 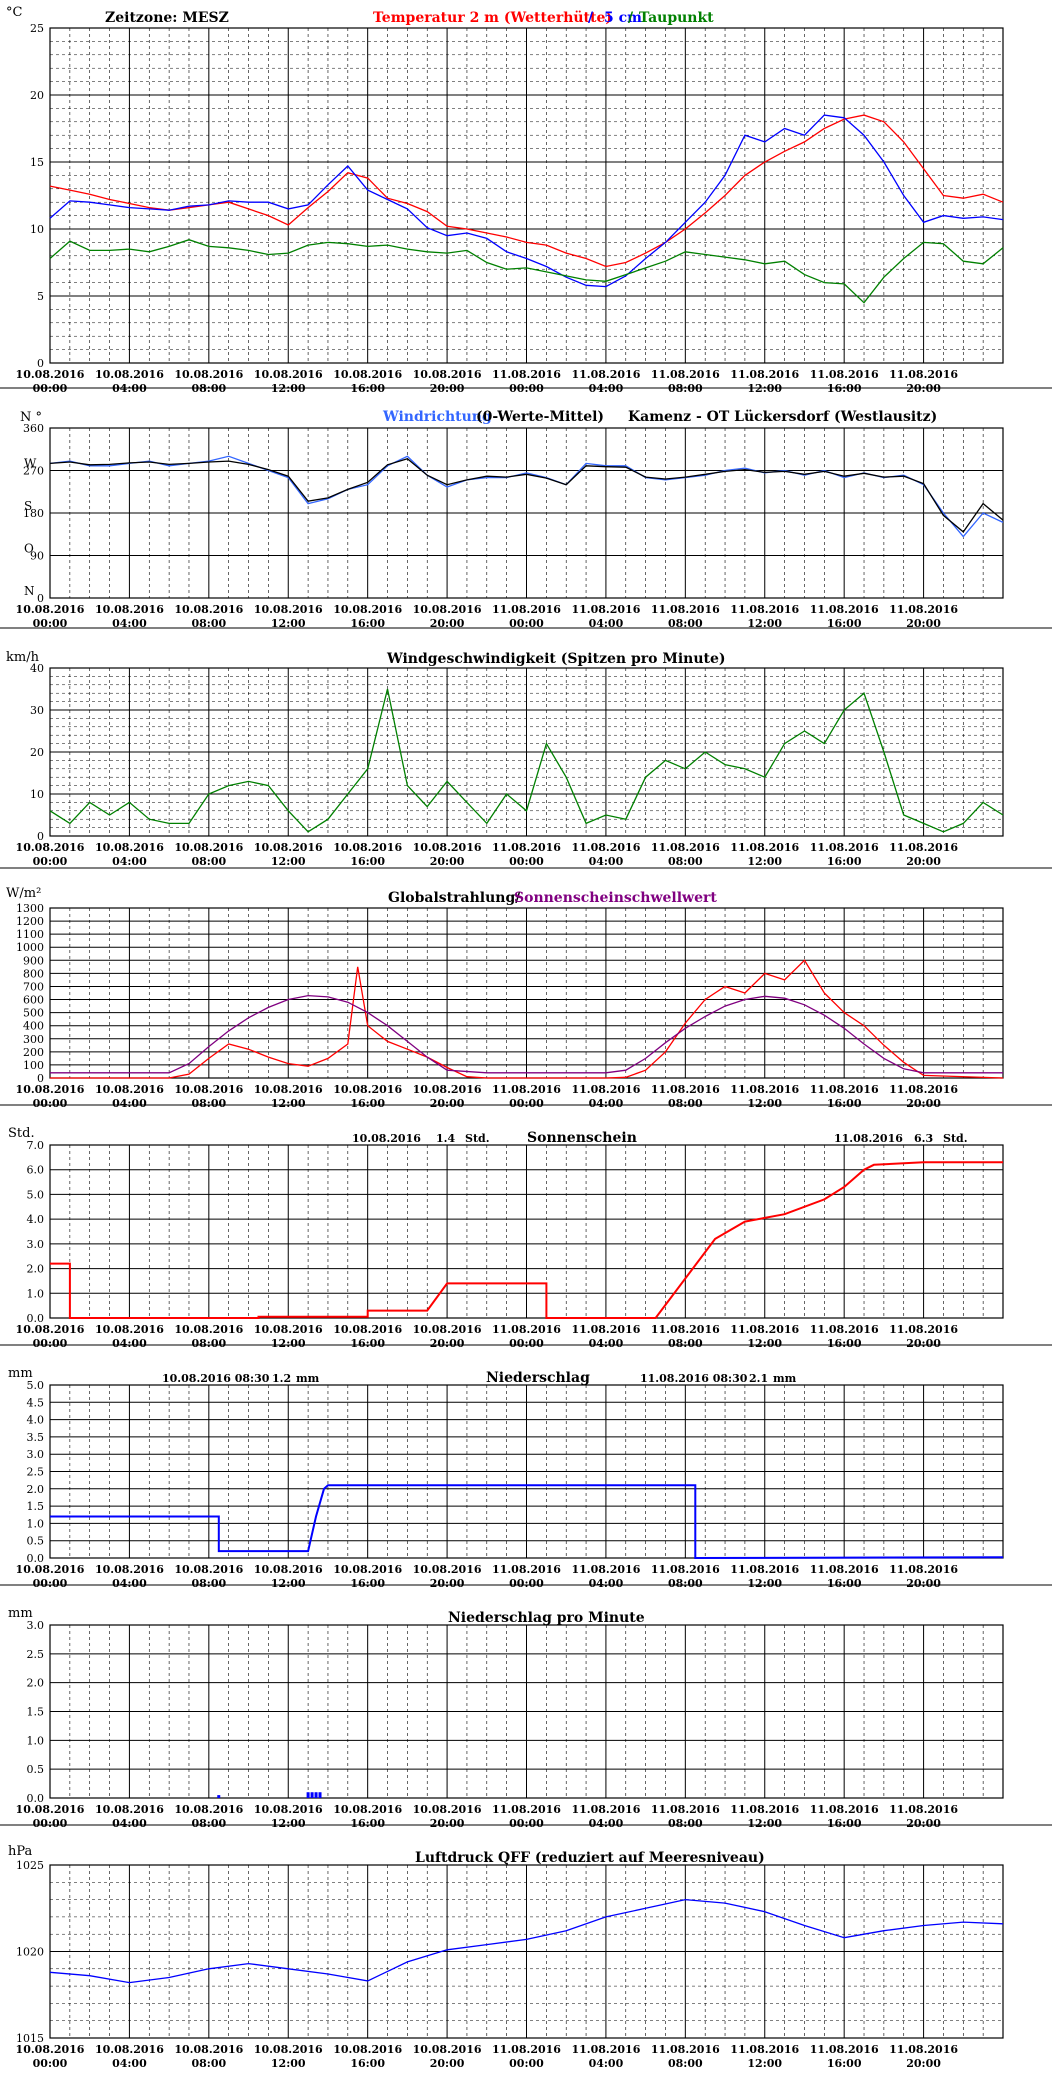 I want to click on station-name: Kamenz - OT Lückersdorf (Westlausitz), so click(x=782, y=417).